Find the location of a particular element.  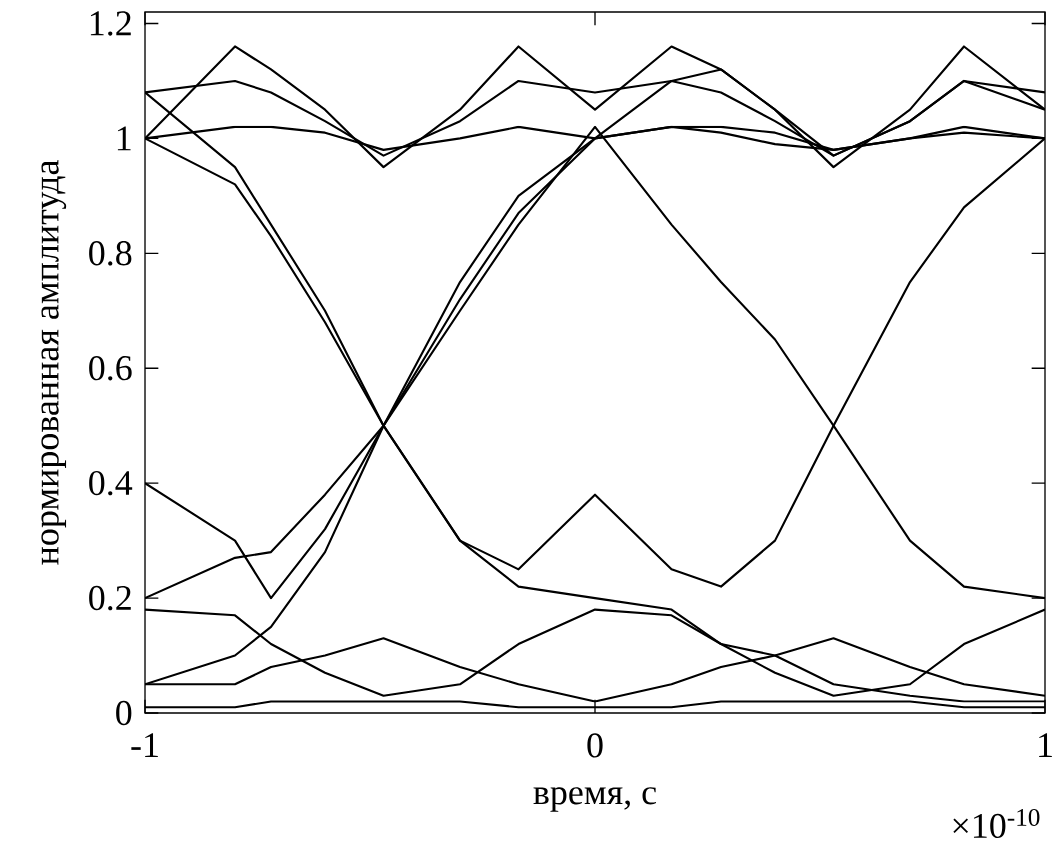

y-tick-label: 0.4 is located at coordinates (111, 483).